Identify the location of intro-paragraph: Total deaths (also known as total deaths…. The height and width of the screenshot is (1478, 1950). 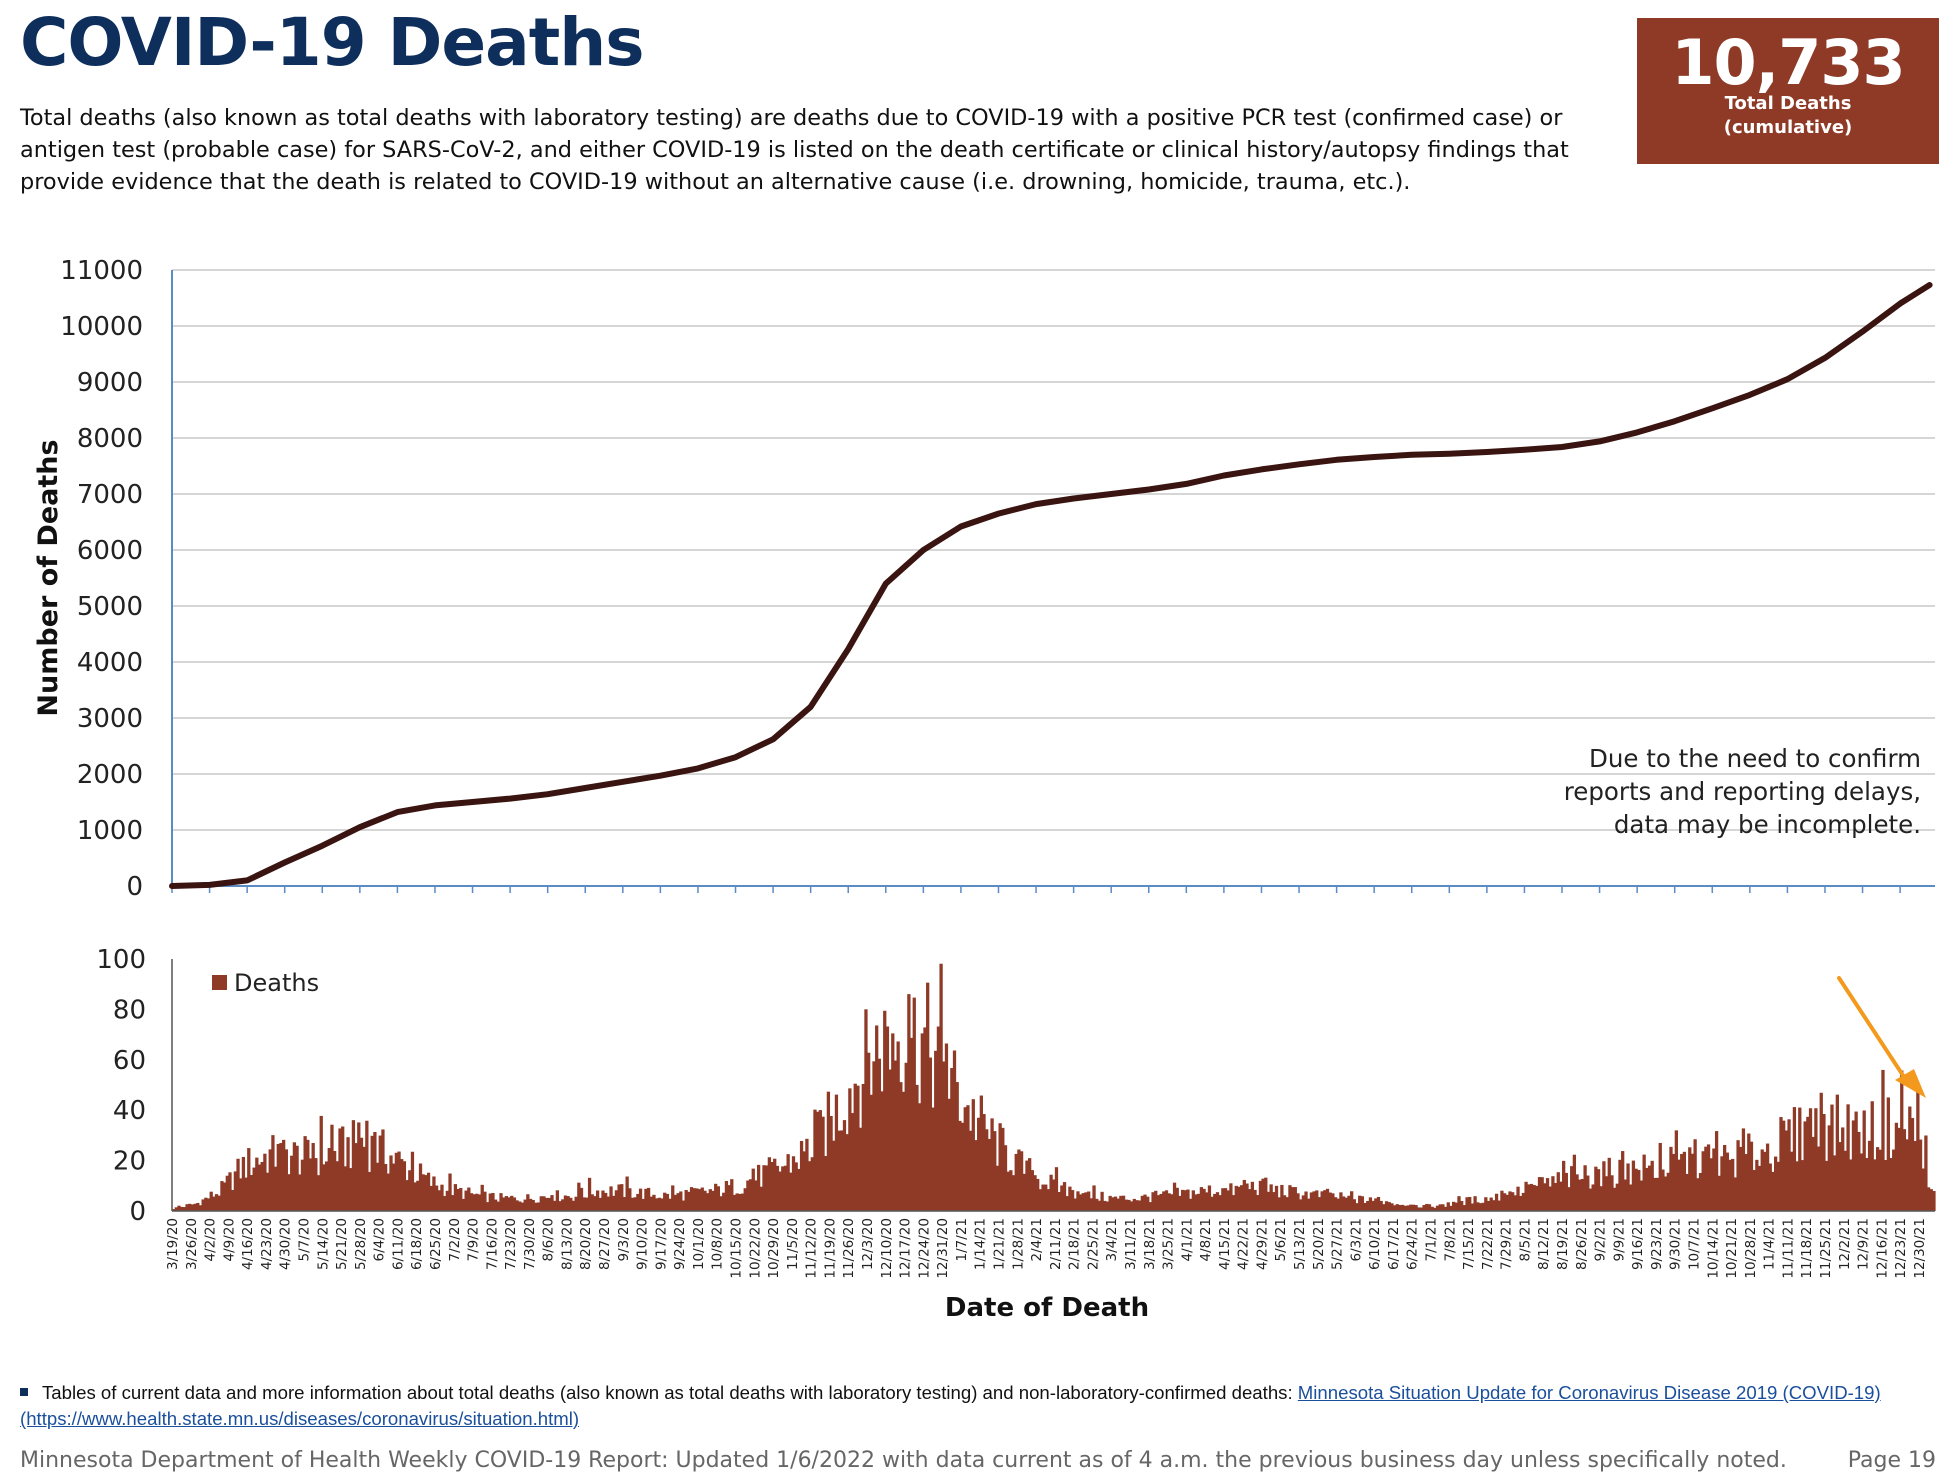
(794, 150).